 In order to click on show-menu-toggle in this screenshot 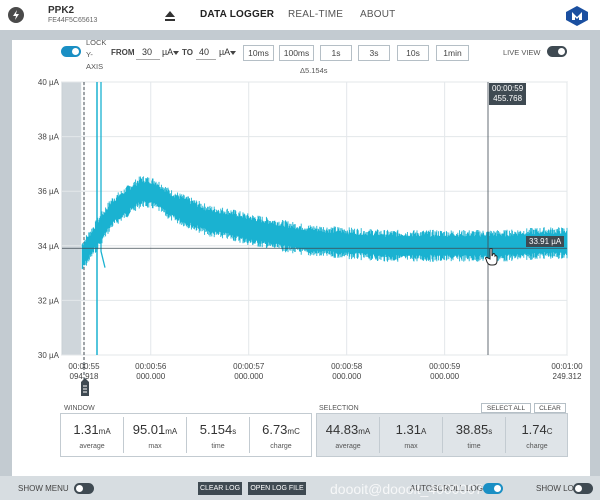, I will do `click(84, 488)`.